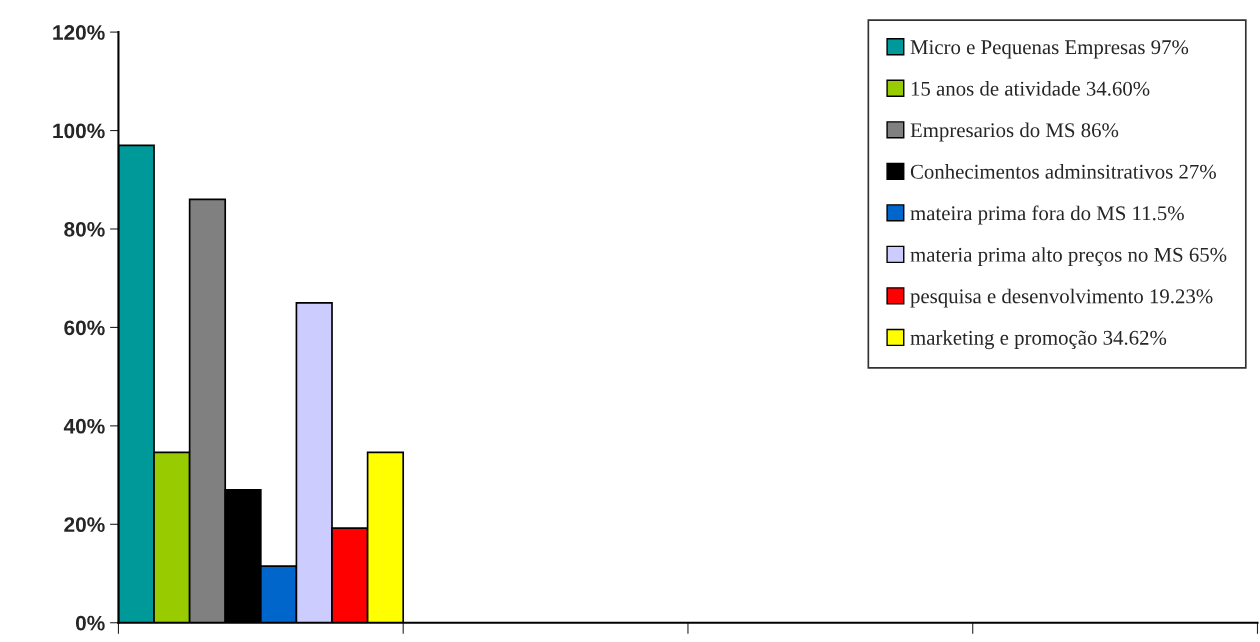 This screenshot has width=1260, height=642. I want to click on y-tick-label: 100%, so click(79, 131).